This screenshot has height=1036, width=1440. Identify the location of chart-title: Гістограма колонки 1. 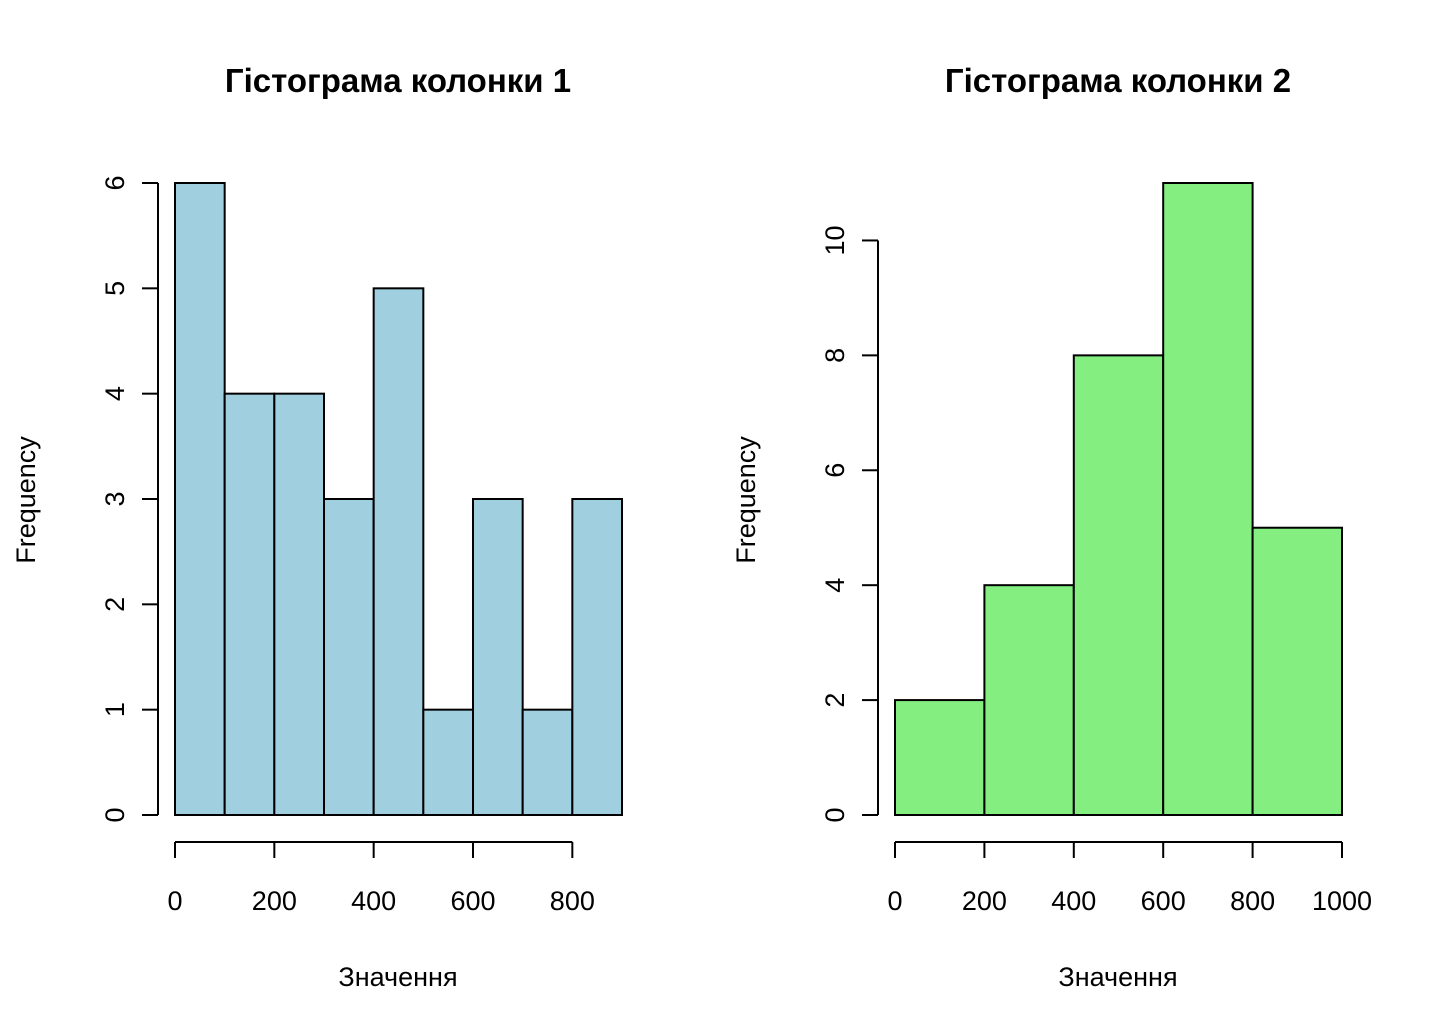
(398, 80).